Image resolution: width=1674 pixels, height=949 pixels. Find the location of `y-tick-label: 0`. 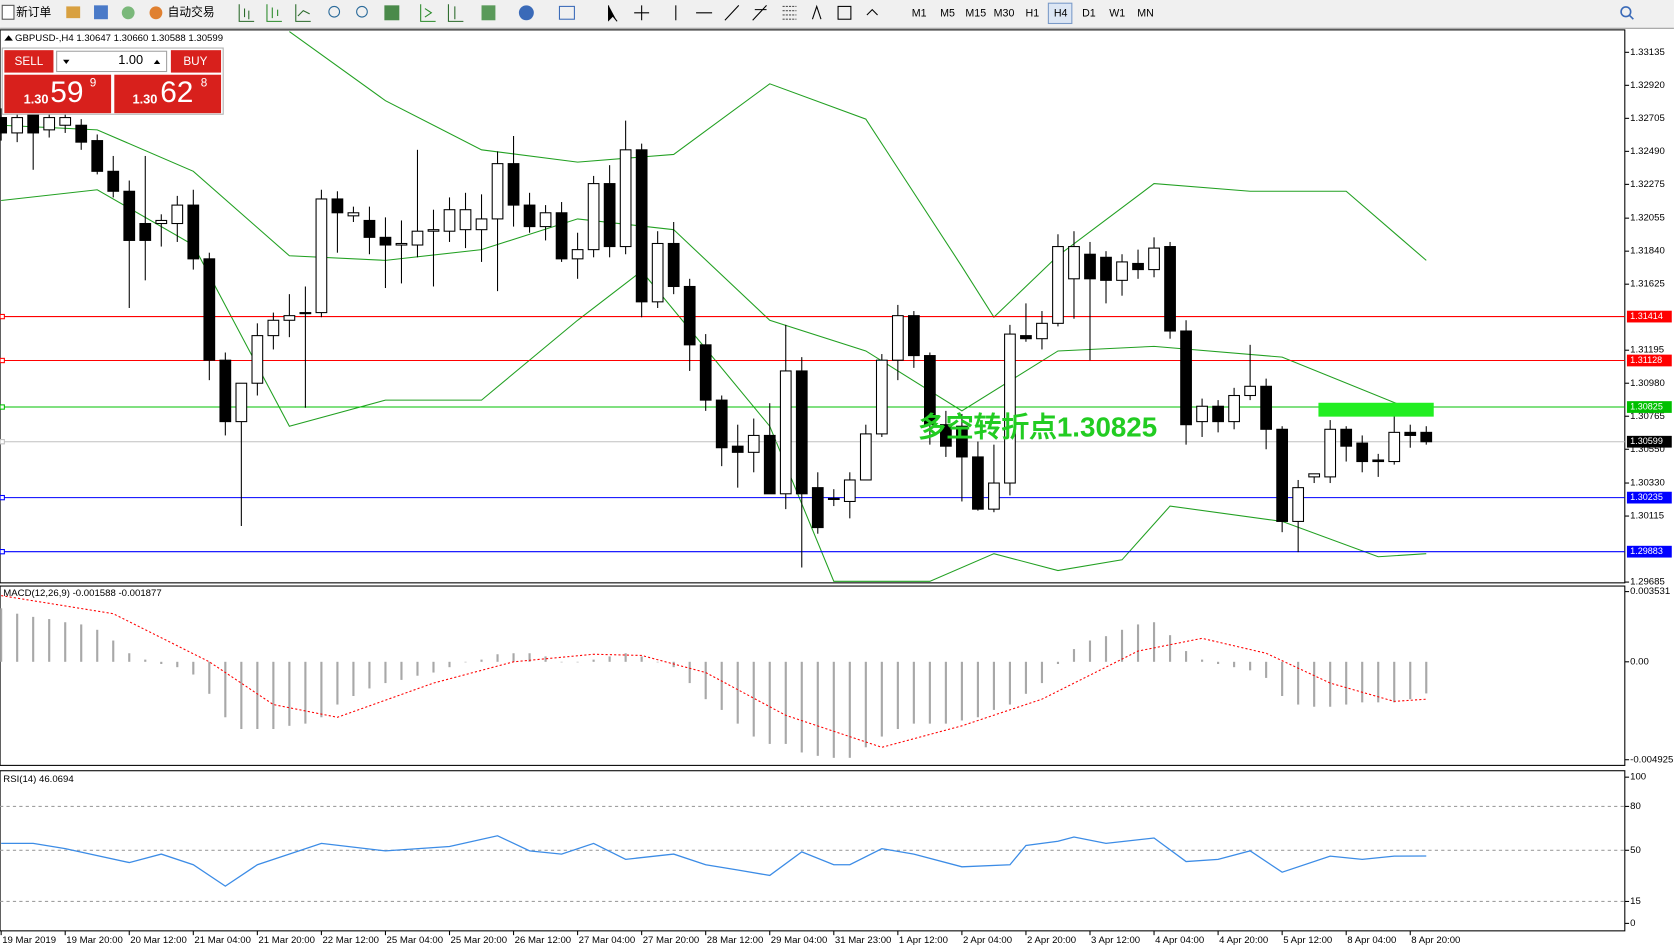

y-tick-label: 0 is located at coordinates (1632, 923).